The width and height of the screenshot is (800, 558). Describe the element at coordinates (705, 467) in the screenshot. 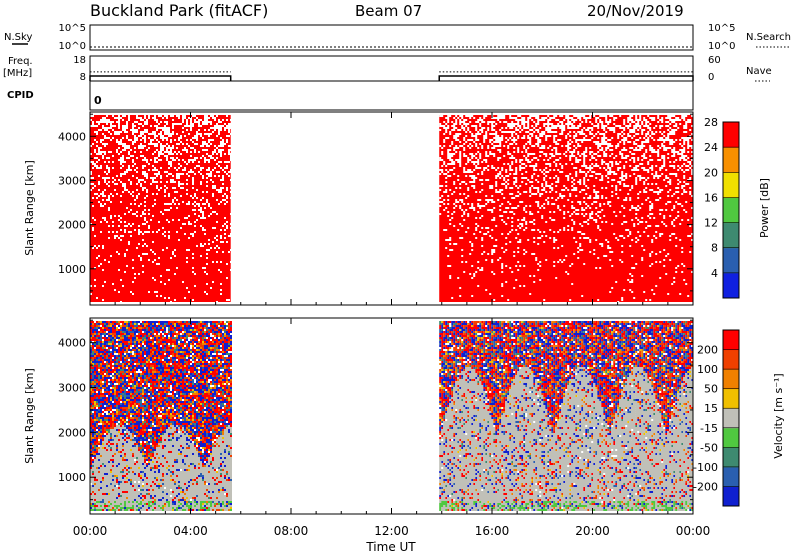

I see `colorbar-tick-label: -100` at that location.